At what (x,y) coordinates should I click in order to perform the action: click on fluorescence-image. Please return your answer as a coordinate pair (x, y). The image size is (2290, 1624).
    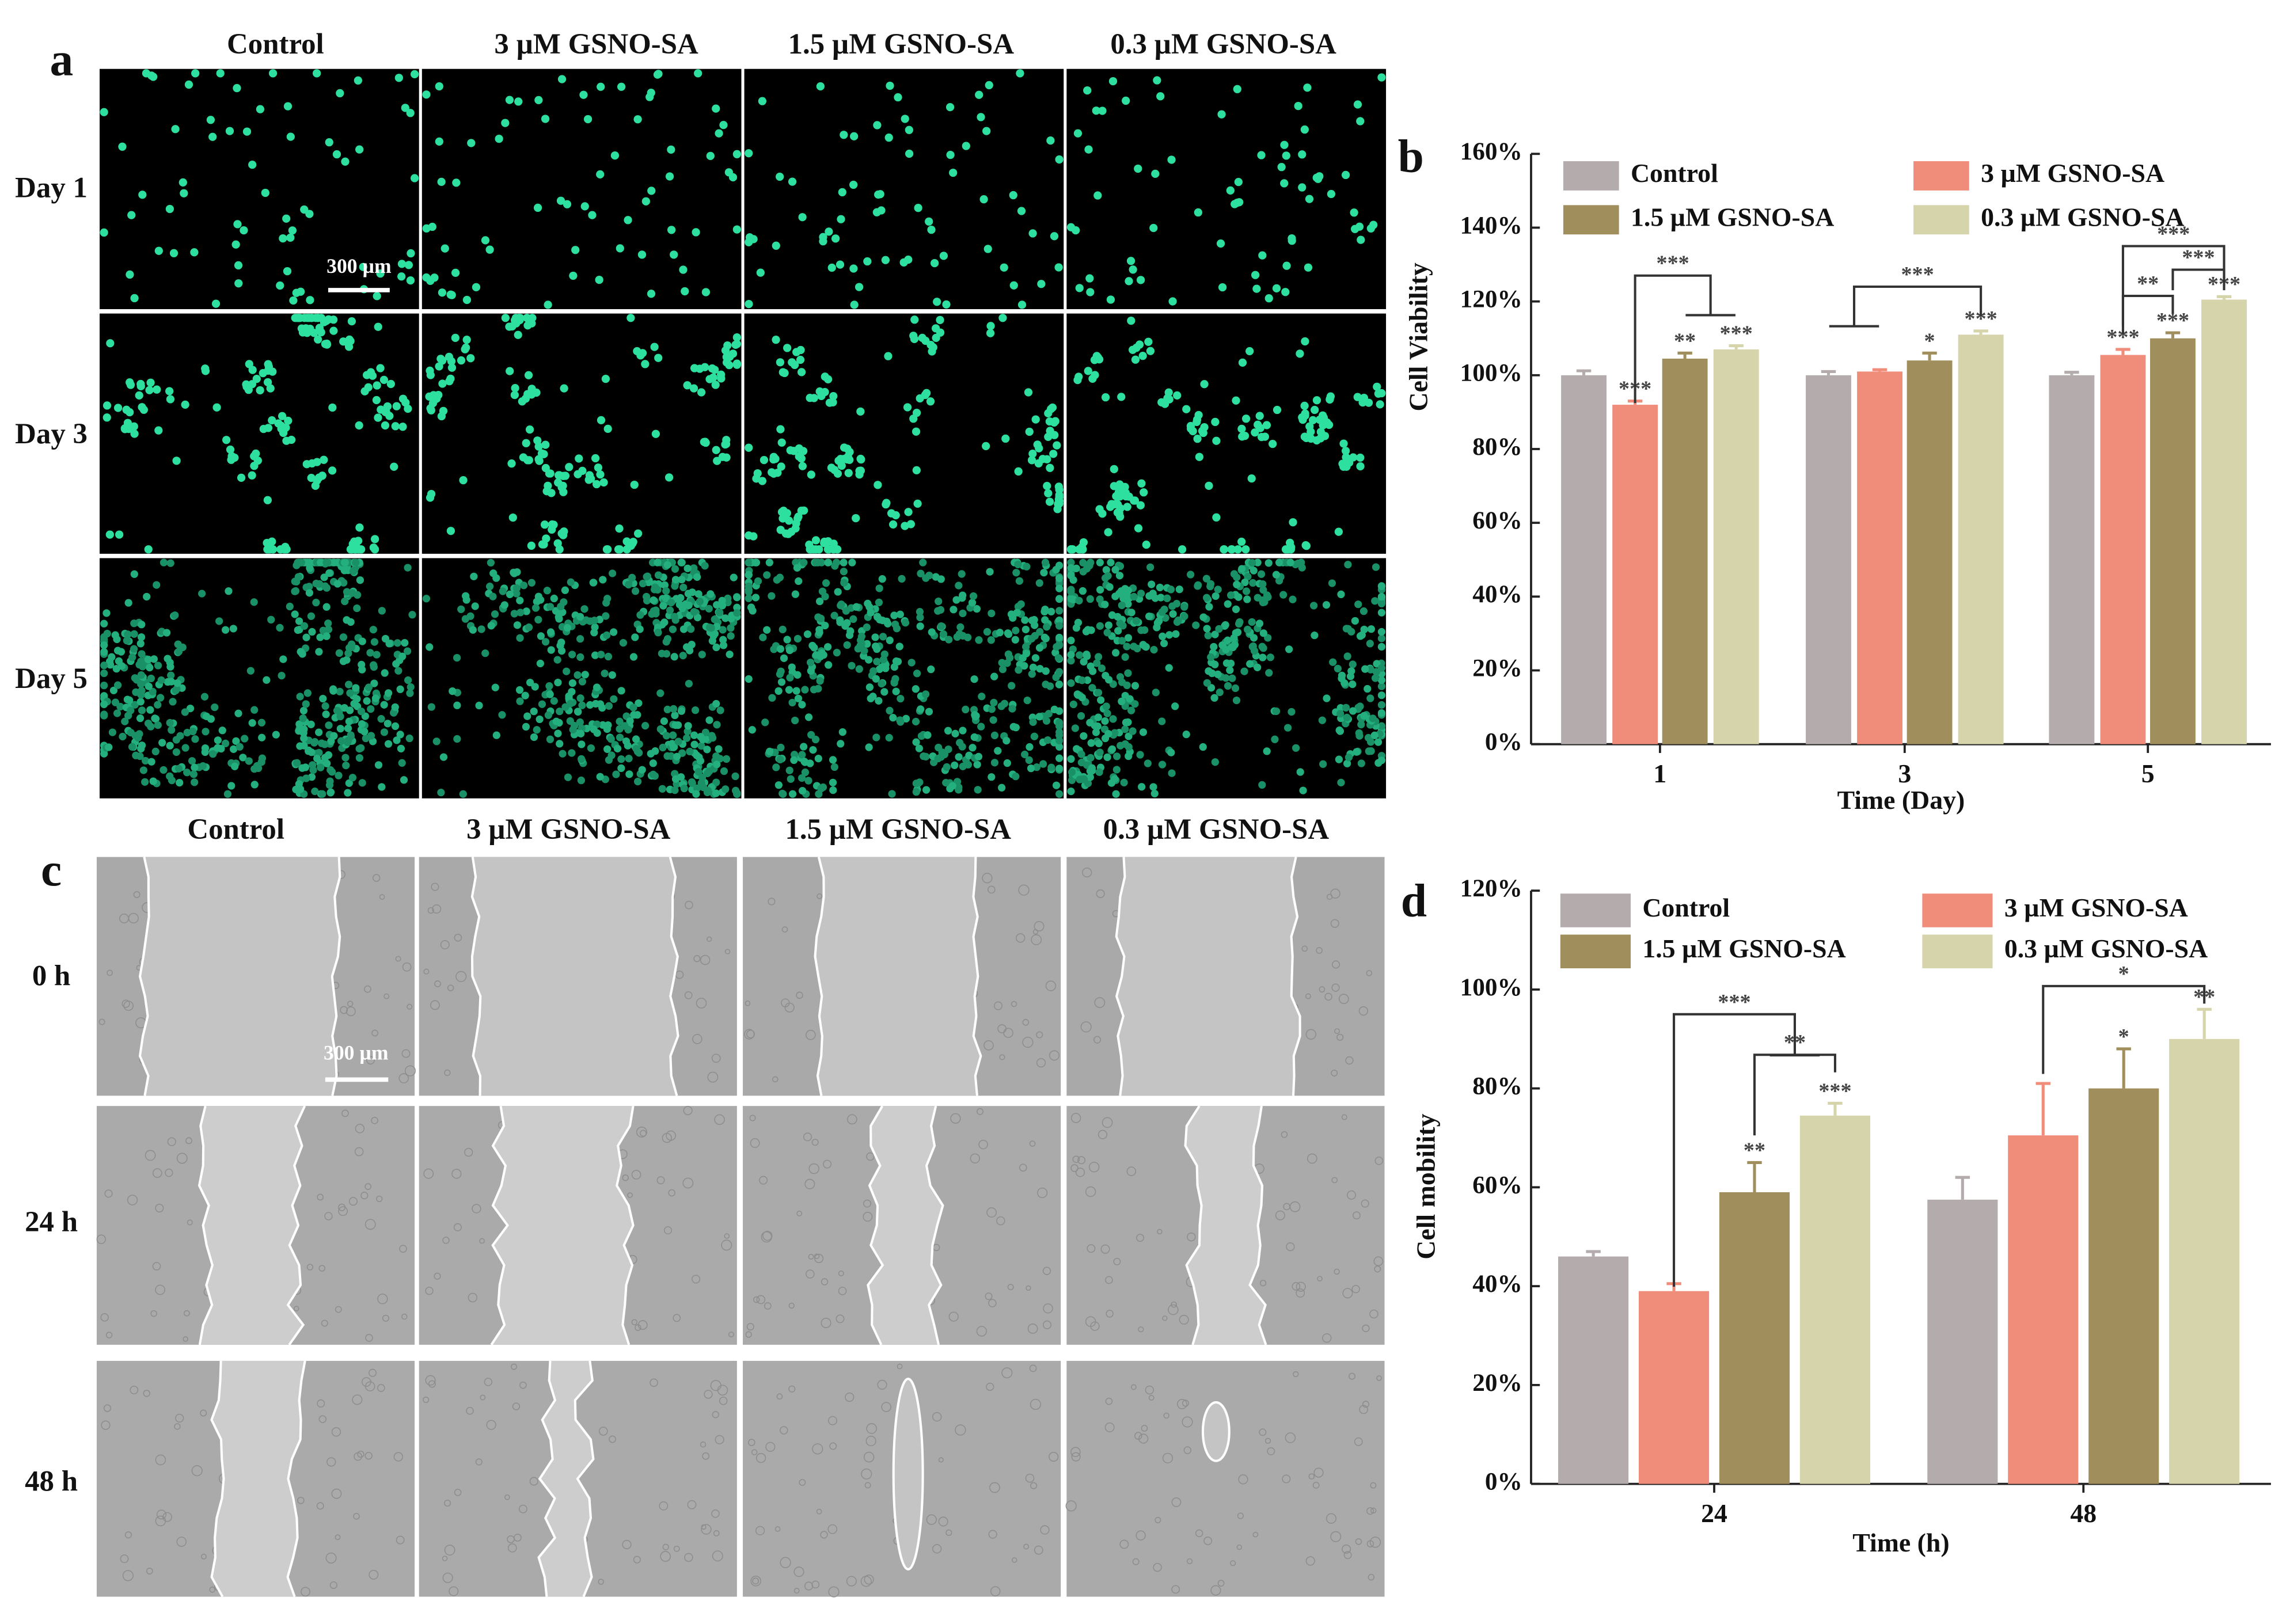
    Looking at the image, I should click on (1227, 678).